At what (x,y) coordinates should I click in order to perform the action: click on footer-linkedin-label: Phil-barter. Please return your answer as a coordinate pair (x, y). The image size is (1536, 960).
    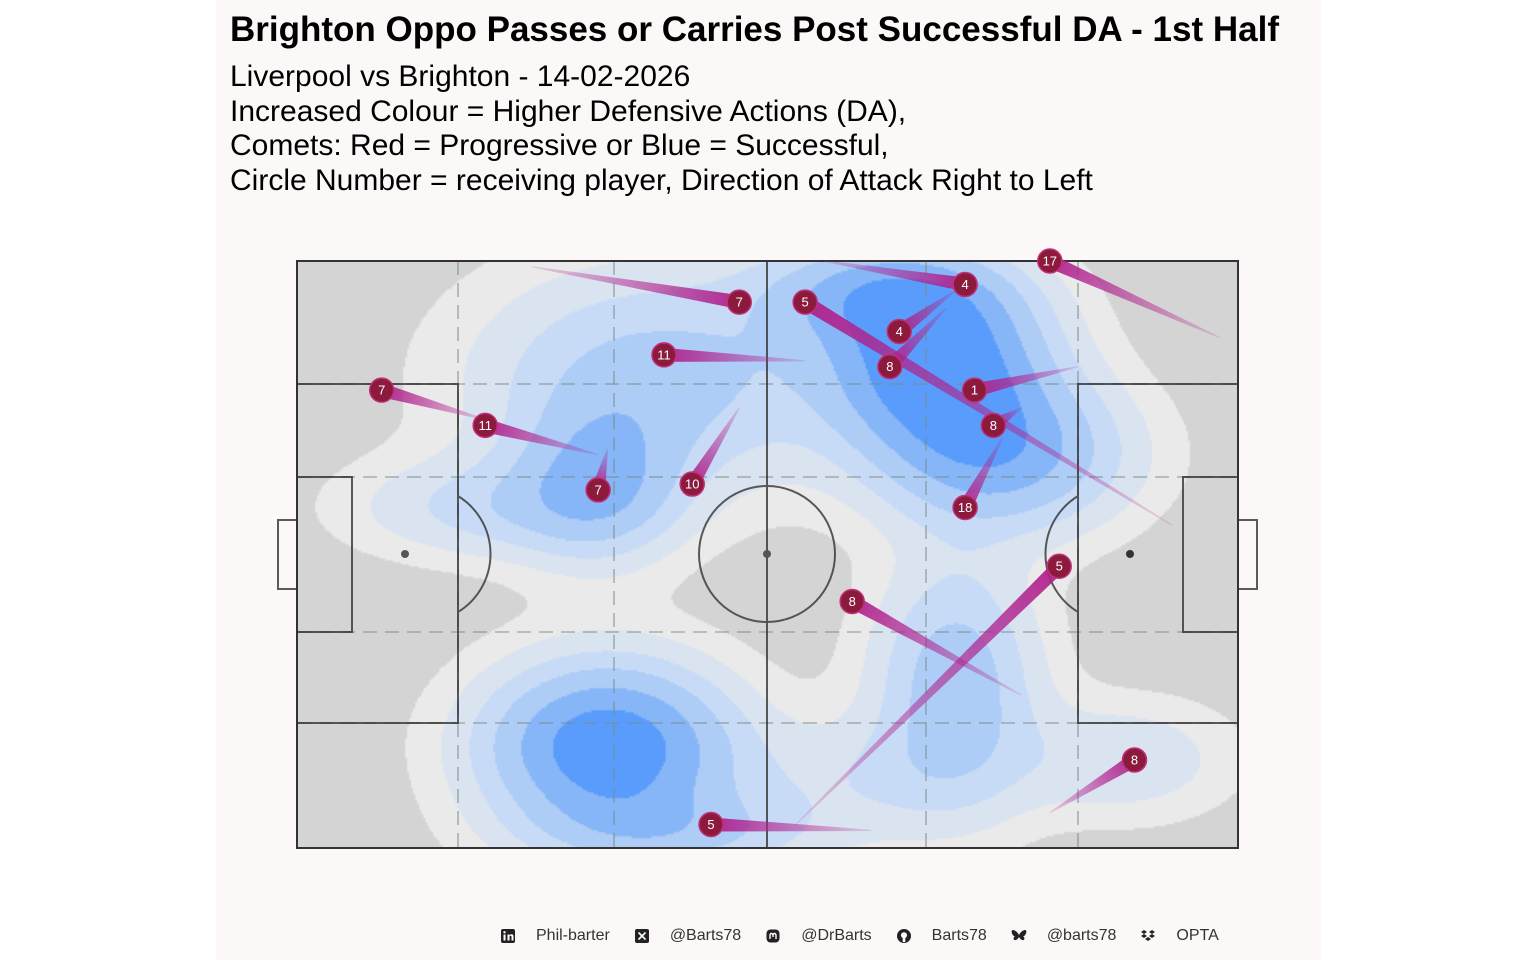
    Looking at the image, I should click on (573, 935).